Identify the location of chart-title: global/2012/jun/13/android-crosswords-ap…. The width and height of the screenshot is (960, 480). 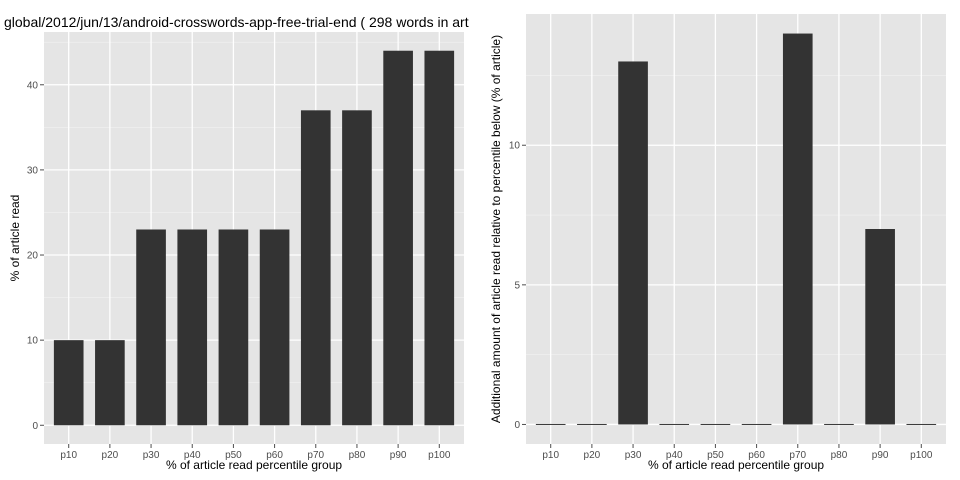
(236, 22).